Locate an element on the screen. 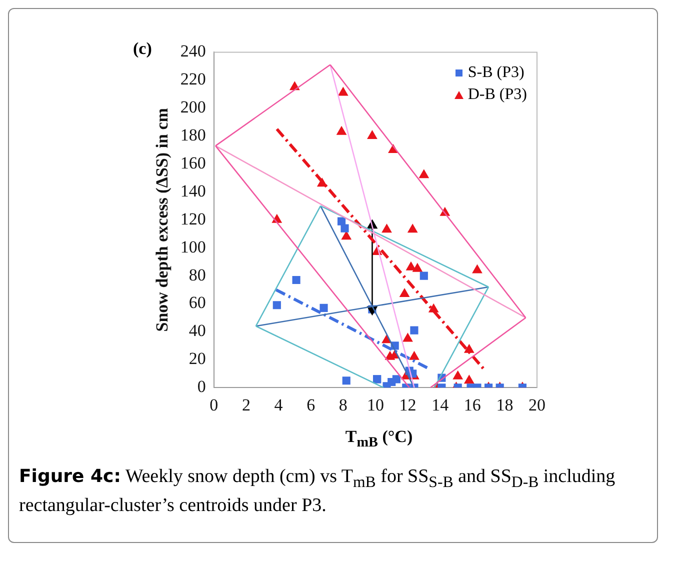 The height and width of the screenshot is (561, 676). x-tick-label: 12 is located at coordinates (407, 404).